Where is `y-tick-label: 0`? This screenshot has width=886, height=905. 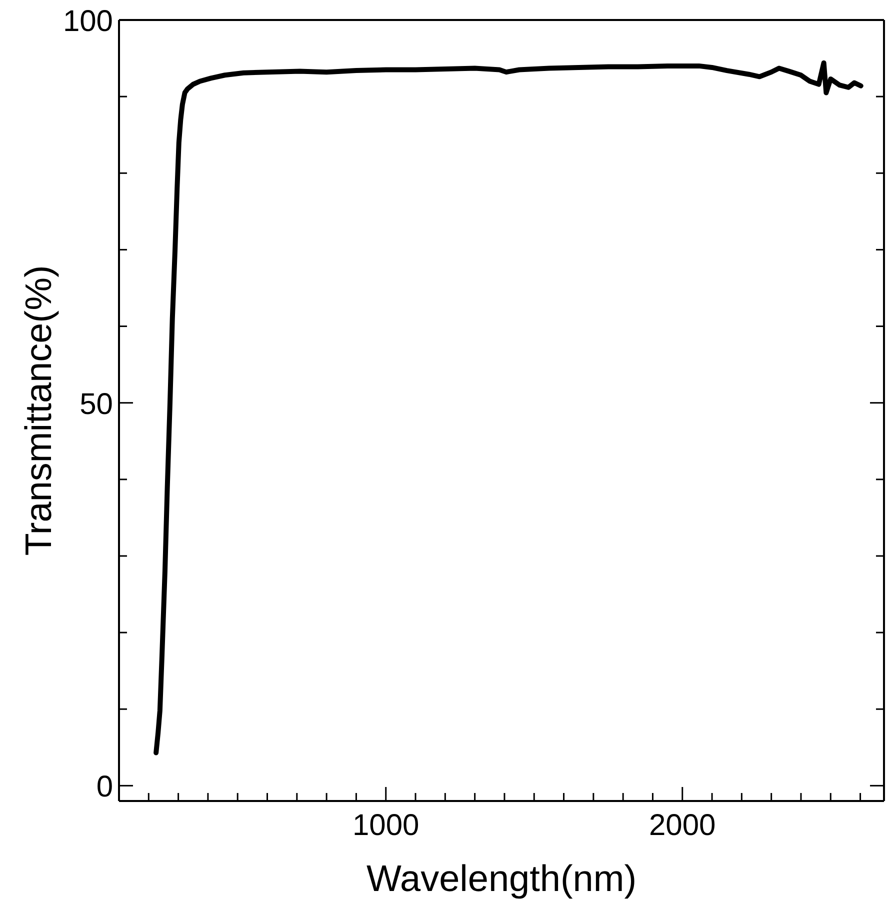 y-tick-label: 0 is located at coordinates (104, 787).